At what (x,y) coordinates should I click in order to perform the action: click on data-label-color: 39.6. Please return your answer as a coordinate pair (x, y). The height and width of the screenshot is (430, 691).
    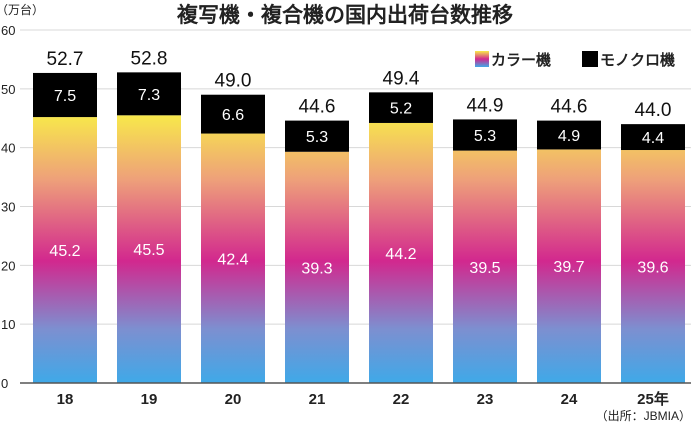
    Looking at the image, I should click on (652, 268).